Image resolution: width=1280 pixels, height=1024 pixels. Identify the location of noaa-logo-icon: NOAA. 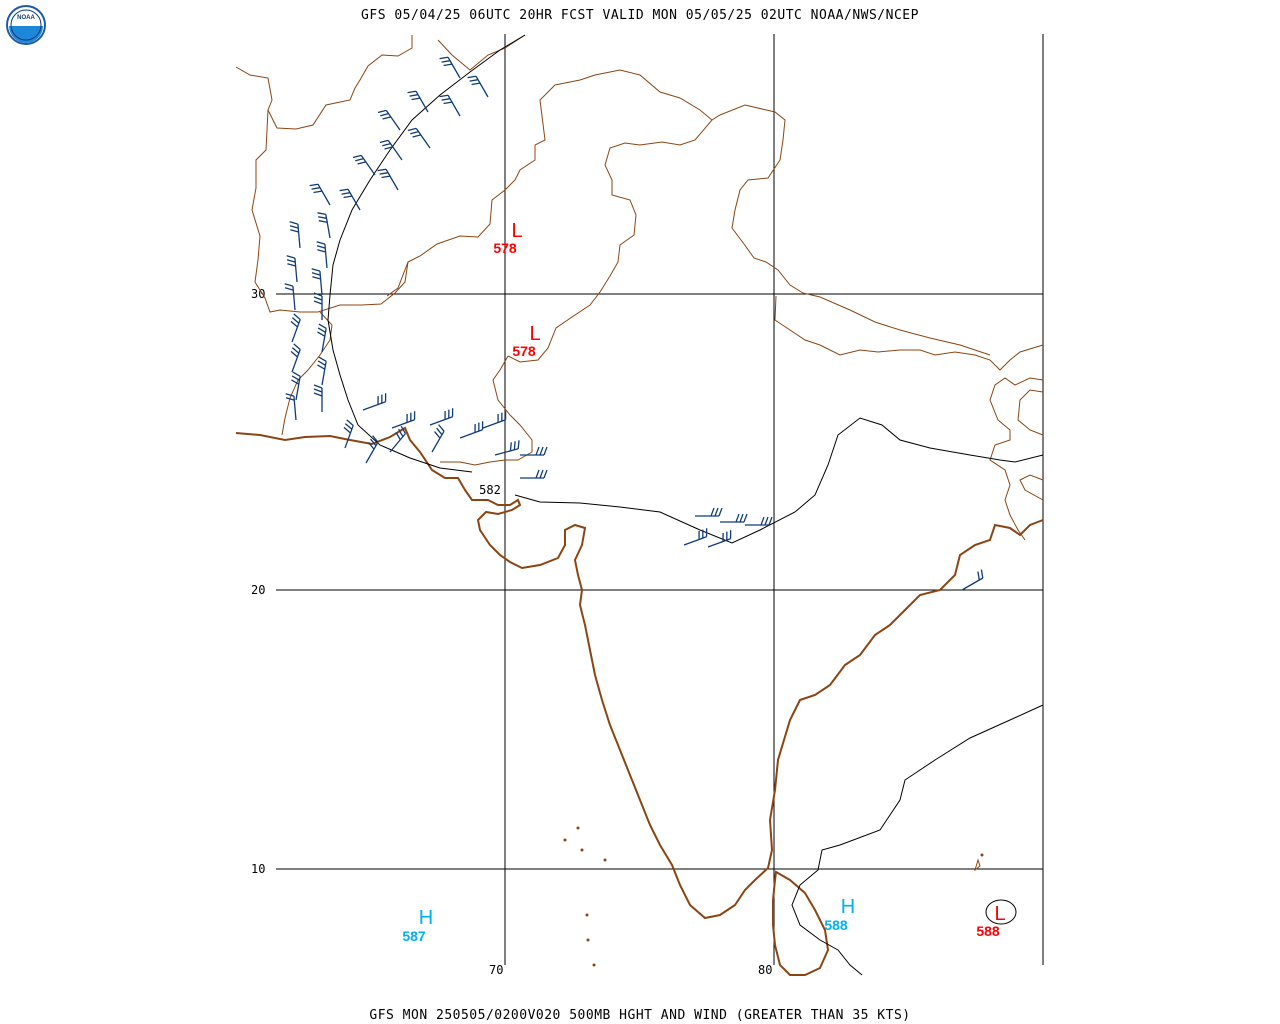
(26, 25).